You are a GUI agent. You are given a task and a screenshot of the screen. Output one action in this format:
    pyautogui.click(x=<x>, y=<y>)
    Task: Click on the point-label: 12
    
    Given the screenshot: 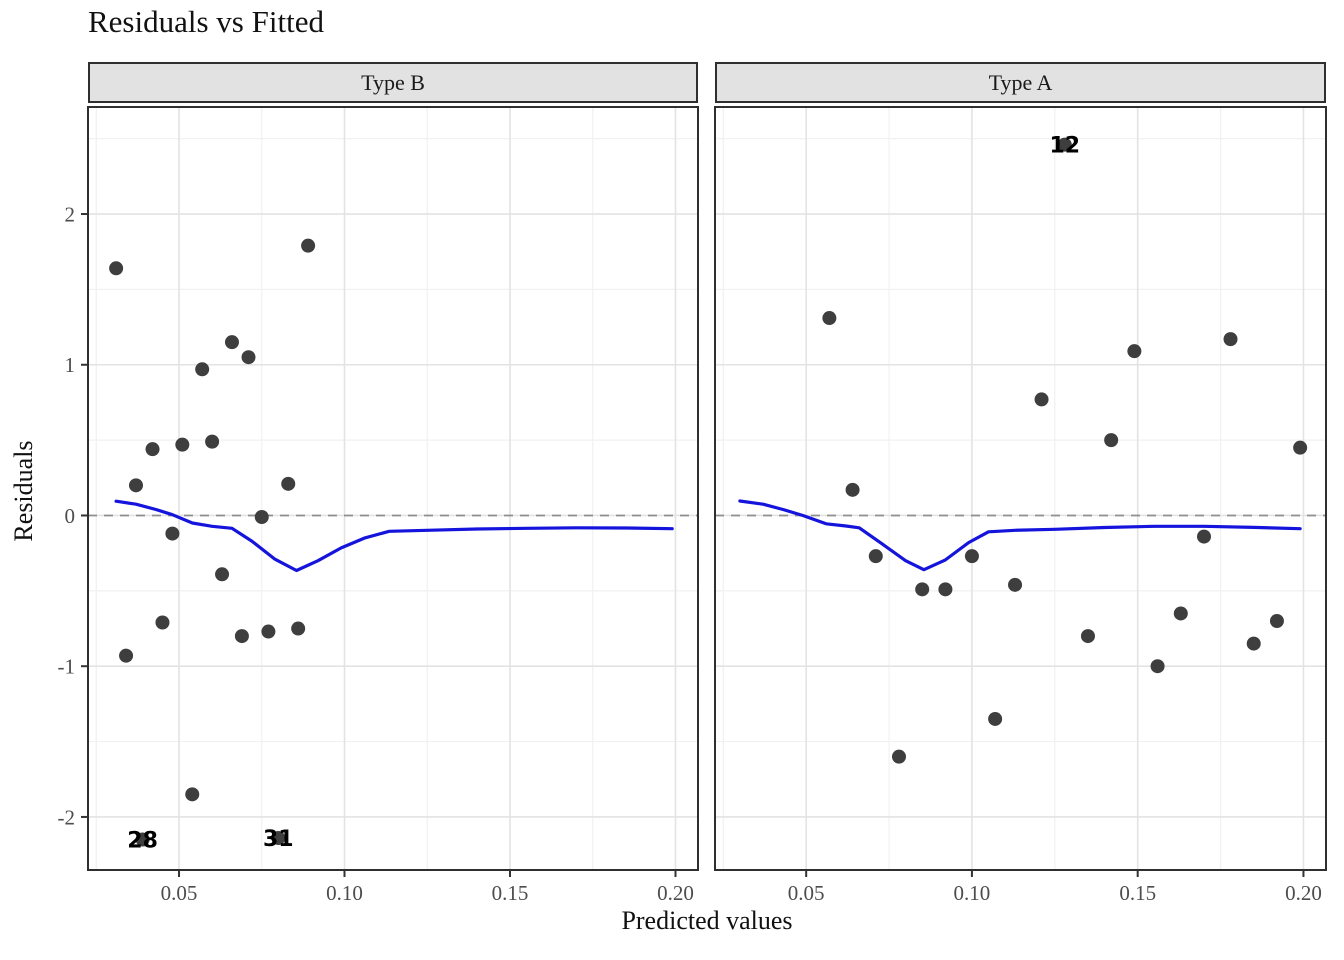 What is the action you would take?
    pyautogui.click(x=1064, y=146)
    